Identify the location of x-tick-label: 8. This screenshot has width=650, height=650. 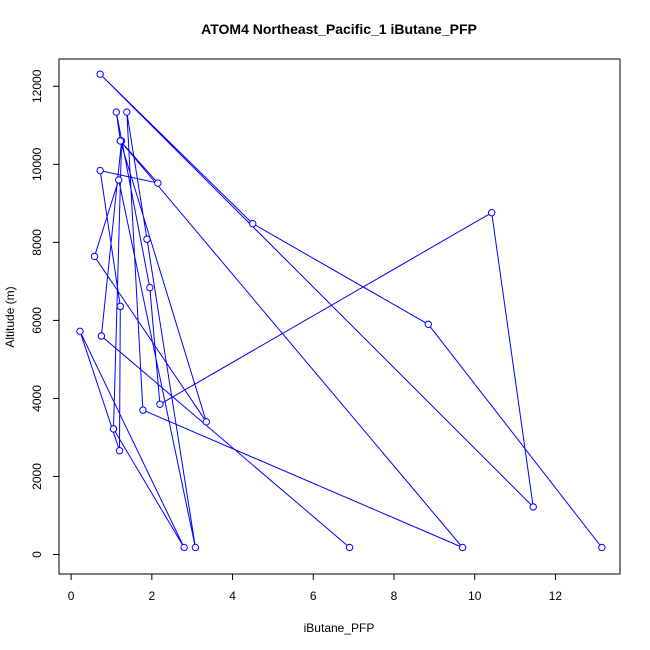
(394, 596).